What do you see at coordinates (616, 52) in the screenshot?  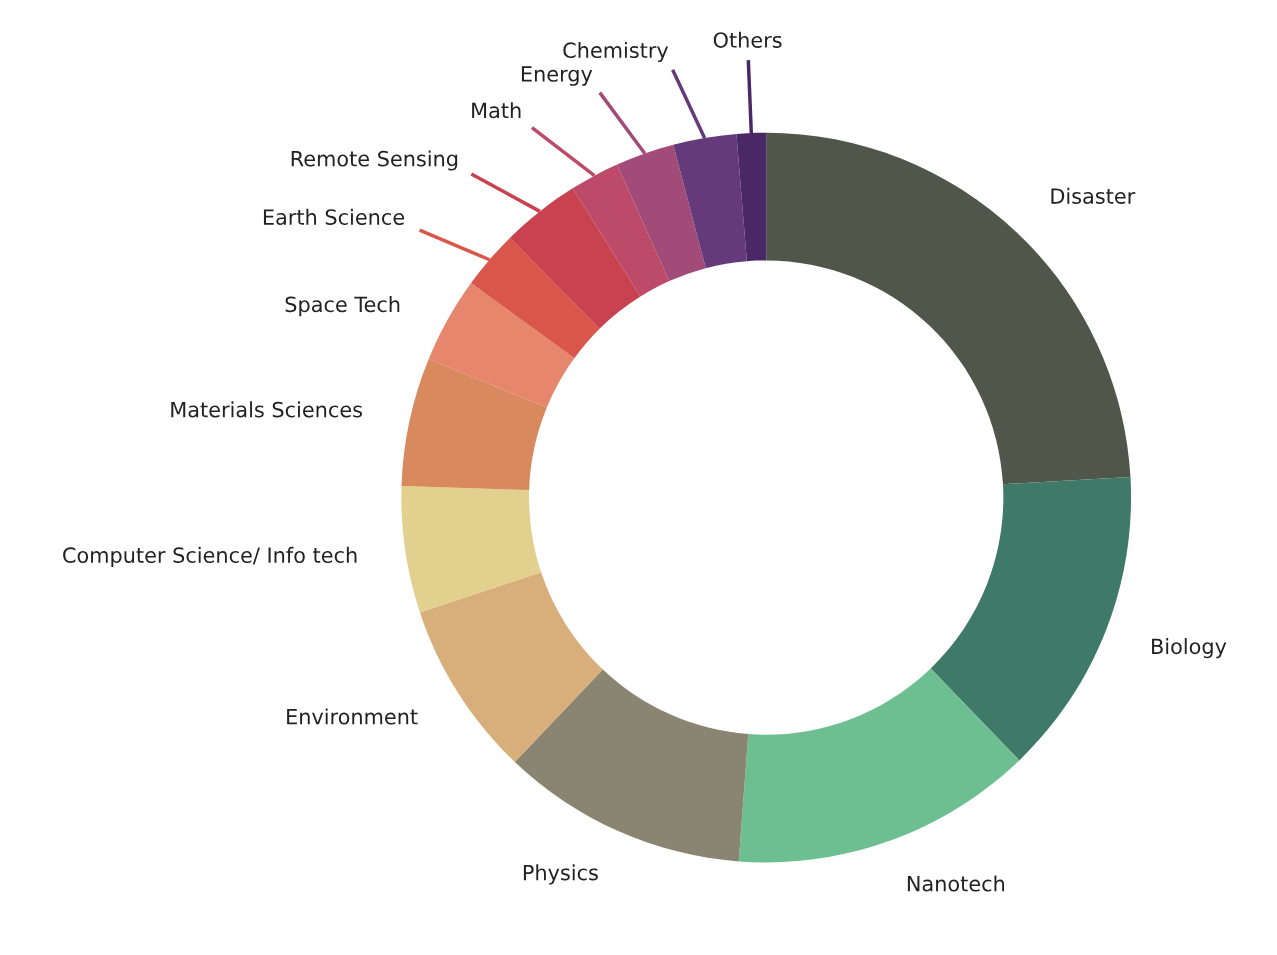 I see `slice-label: Chemistry` at bounding box center [616, 52].